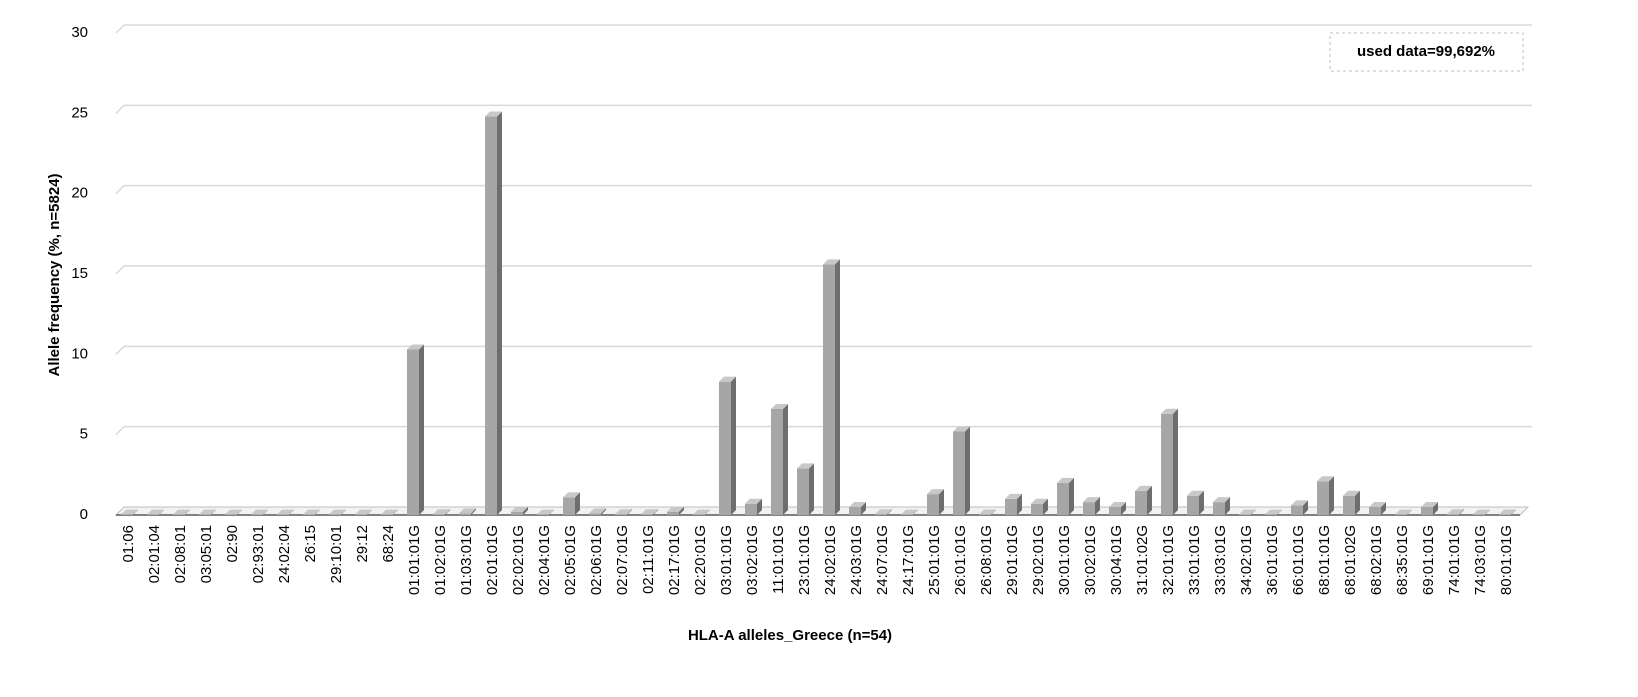 This screenshot has height=697, width=1638. Describe the element at coordinates (1376, 560) in the screenshot. I see `x-tick-label: 68:02:01G` at that location.